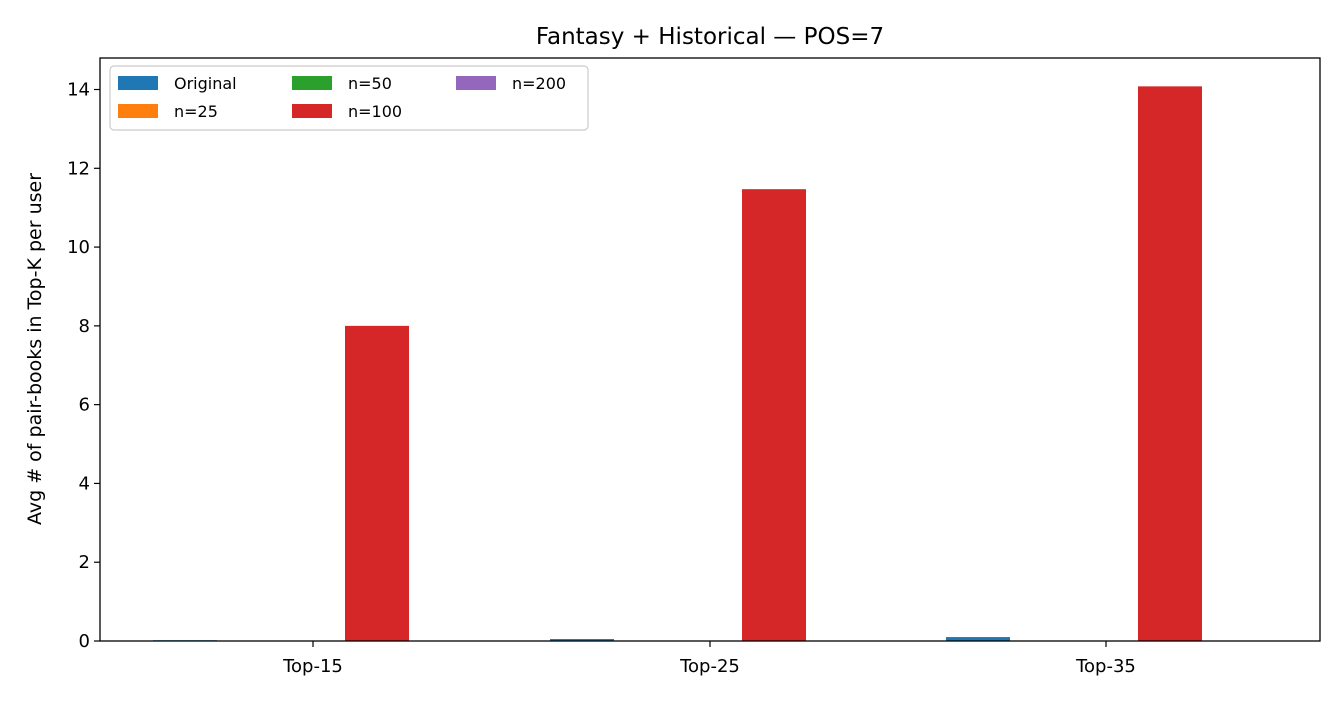 The image size is (1344, 704). I want to click on y-tick-label: 10, so click(78, 247).